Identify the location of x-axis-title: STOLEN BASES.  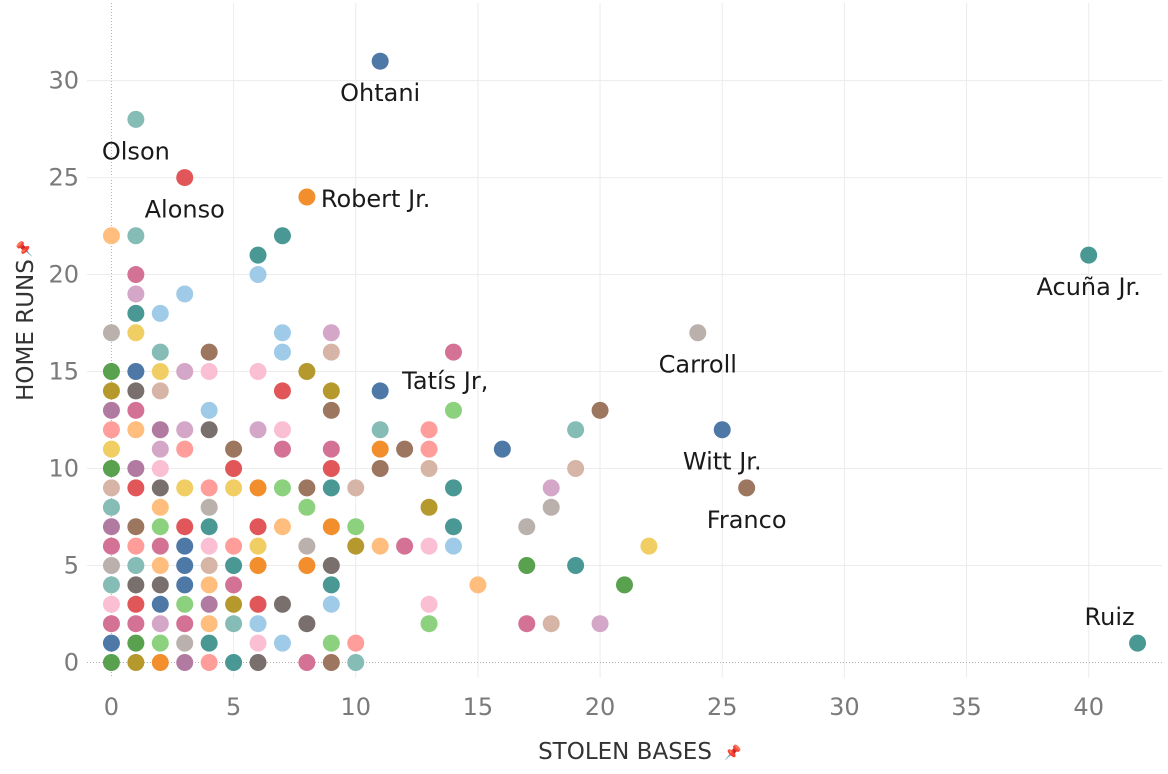
(625, 752).